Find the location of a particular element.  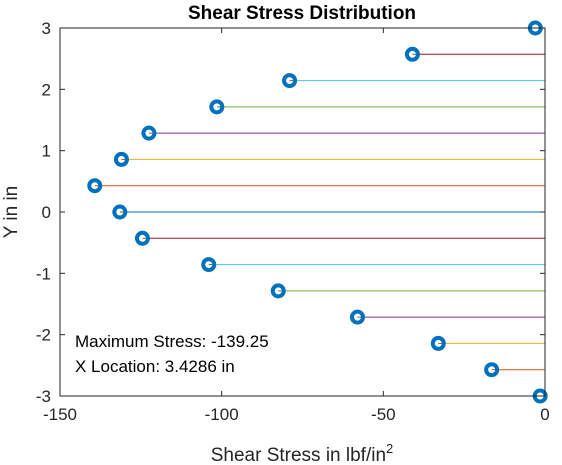

x-location-text: X Location: 3.4286 in is located at coordinates (155, 366).